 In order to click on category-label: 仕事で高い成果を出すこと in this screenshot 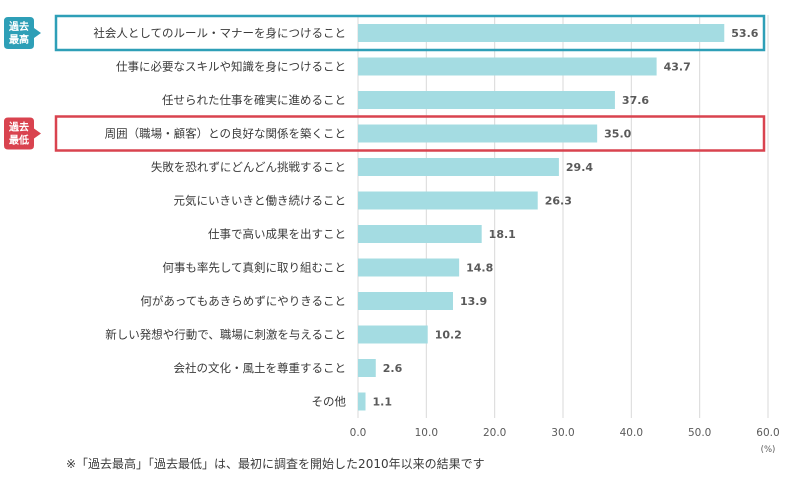, I will do `click(277, 234)`.